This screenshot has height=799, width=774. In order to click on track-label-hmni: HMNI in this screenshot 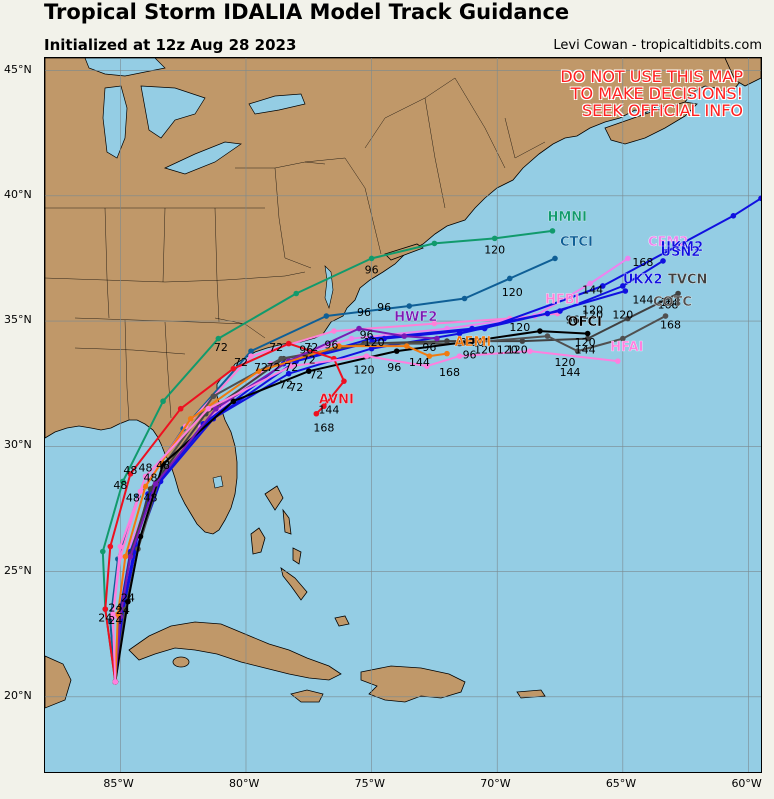, I will do `click(567, 217)`.